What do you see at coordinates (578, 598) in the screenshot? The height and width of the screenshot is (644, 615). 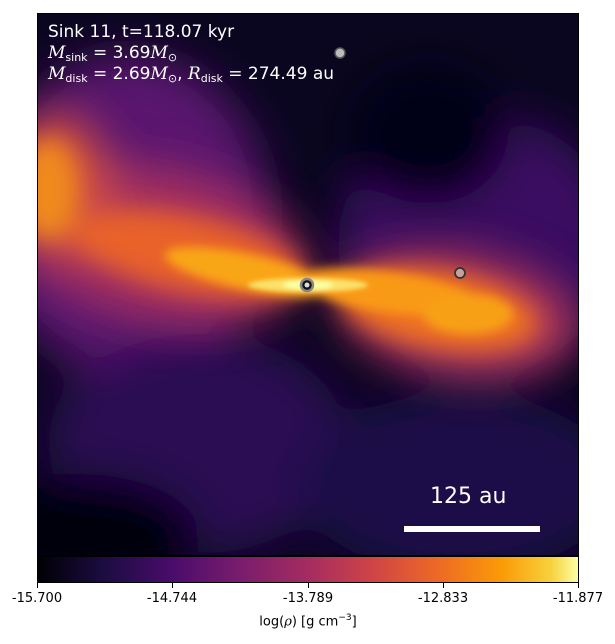 I see `colorbar-tick-label: -11.877` at bounding box center [578, 598].